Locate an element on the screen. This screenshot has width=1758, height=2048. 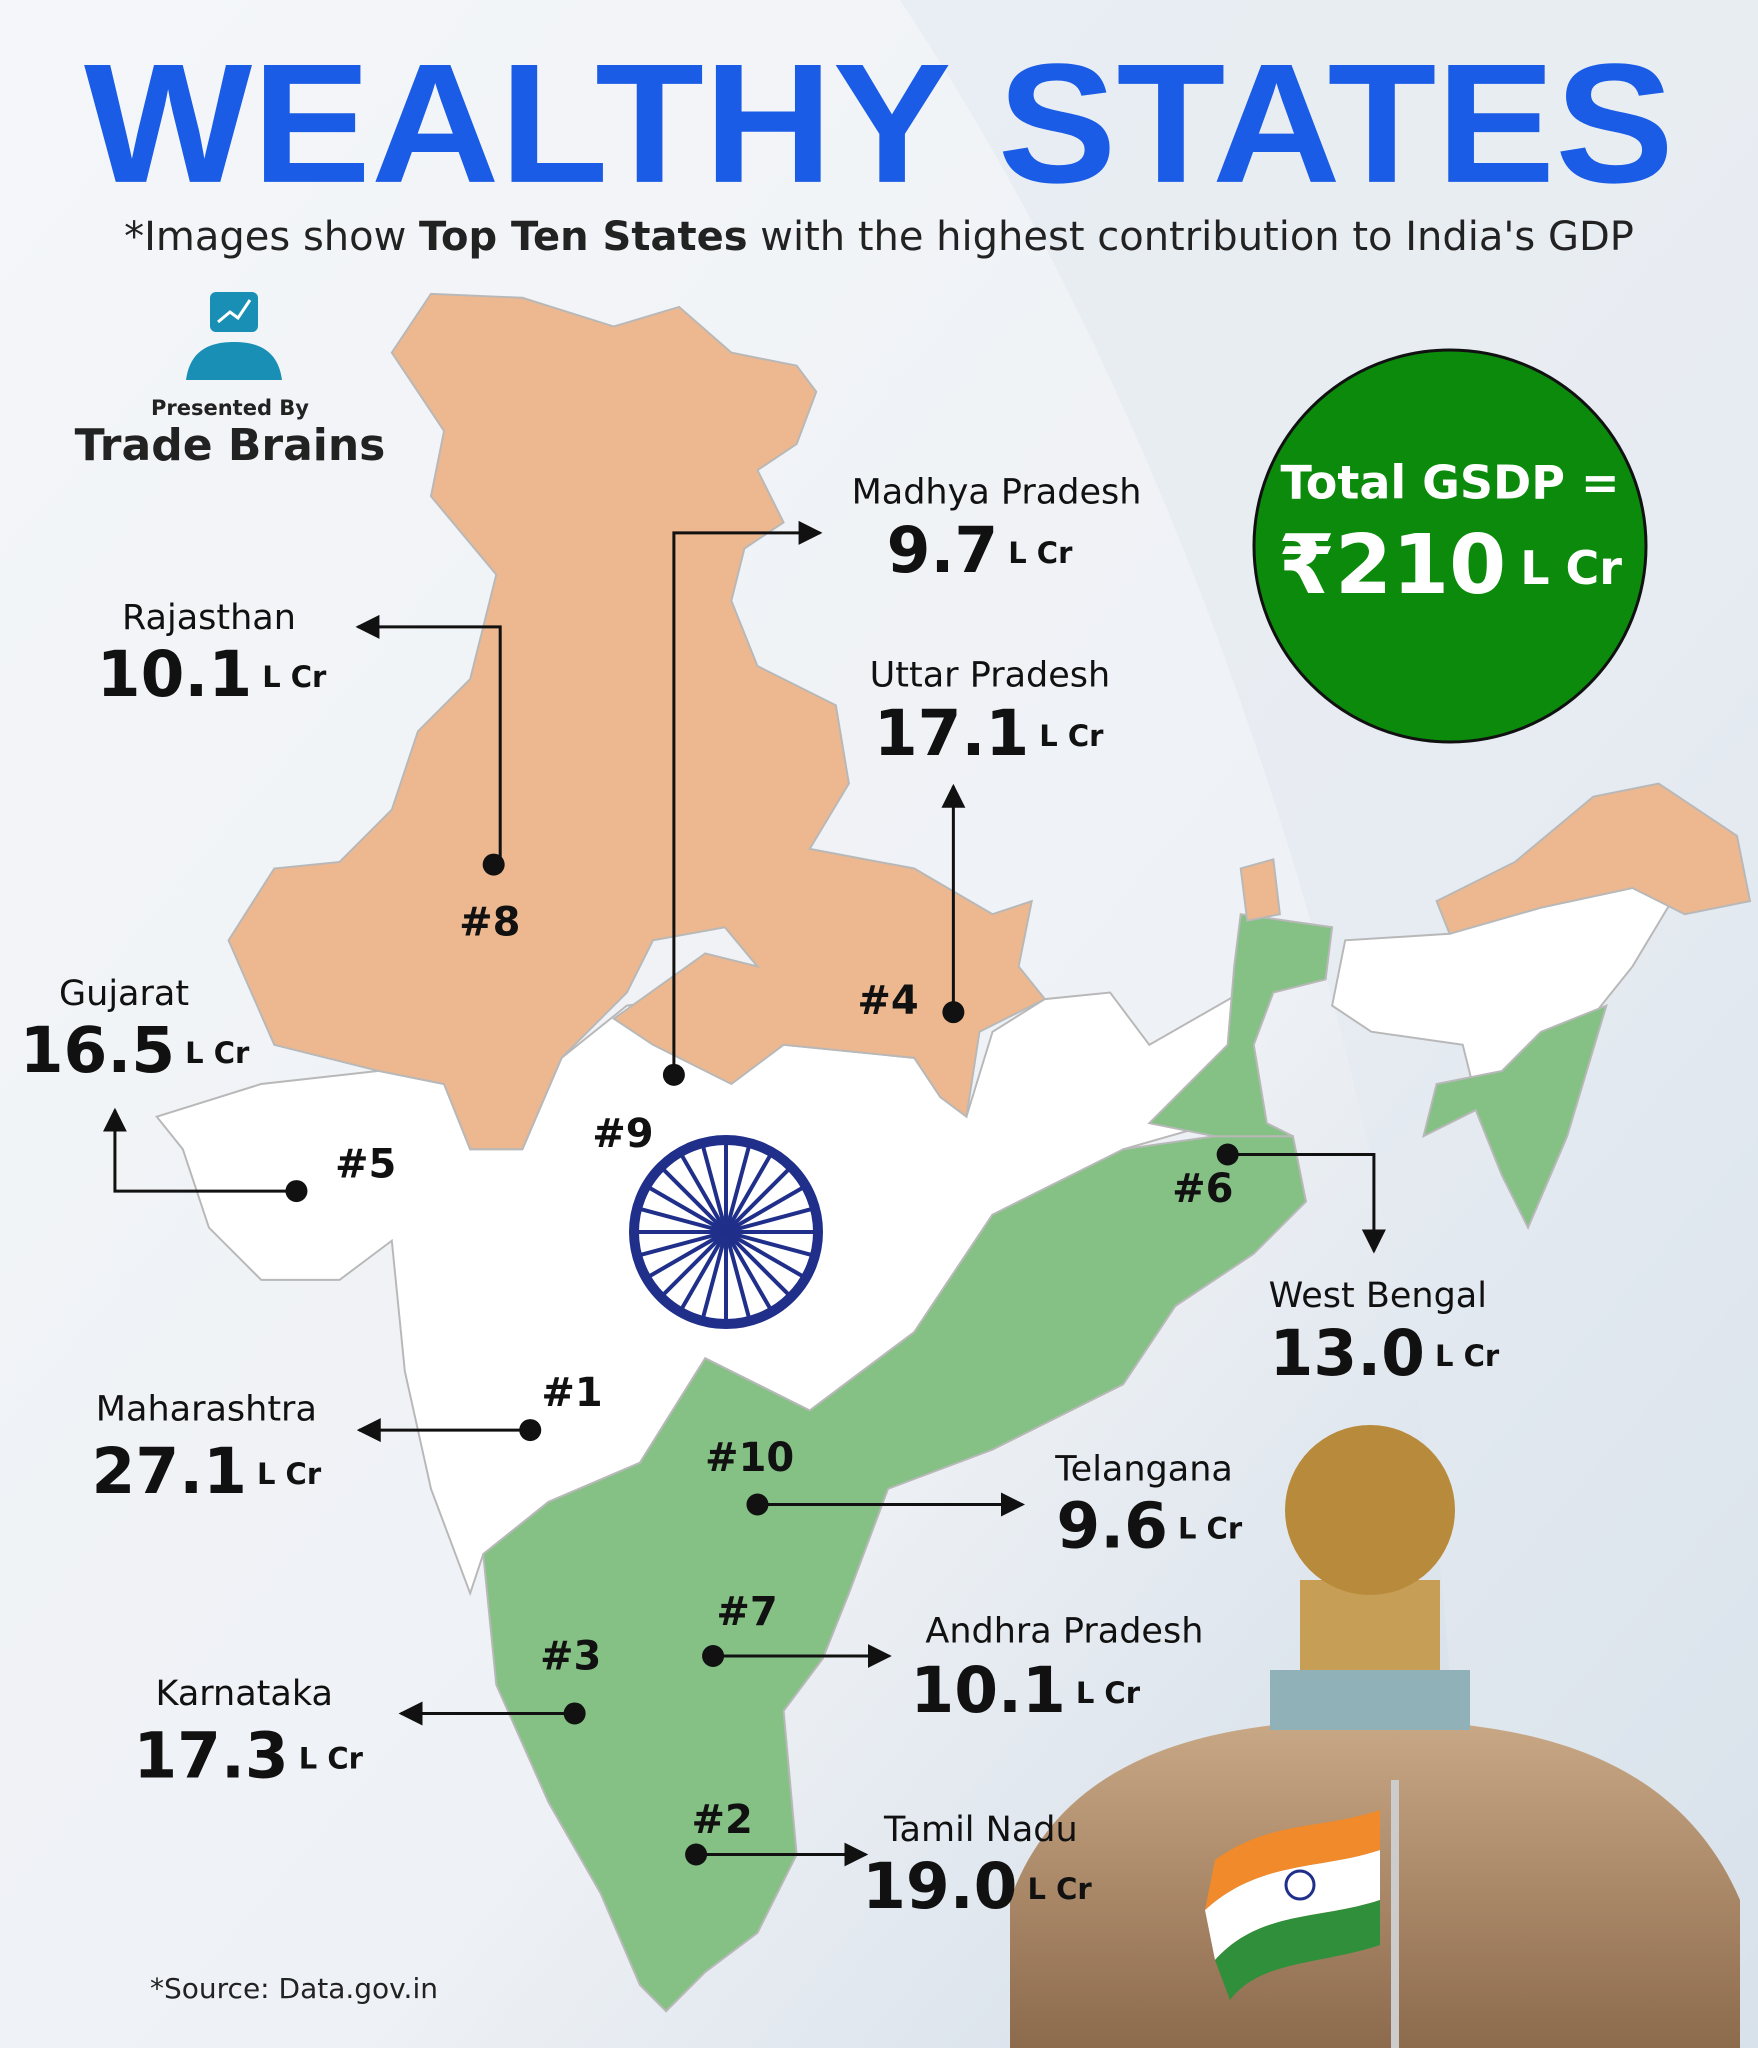
state-rank: #5 is located at coordinates (365, 1164).